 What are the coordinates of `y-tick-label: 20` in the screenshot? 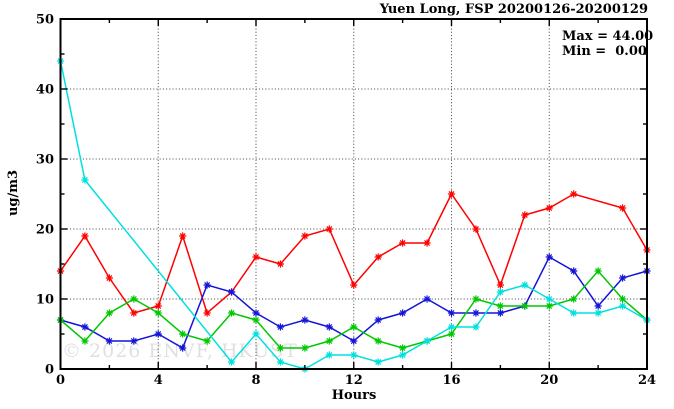 It's located at (45, 230).